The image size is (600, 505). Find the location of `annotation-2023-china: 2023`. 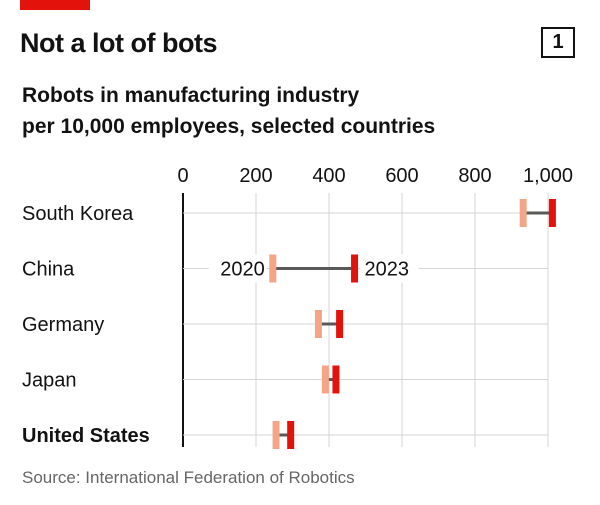

annotation-2023-china: 2023 is located at coordinates (387, 270).